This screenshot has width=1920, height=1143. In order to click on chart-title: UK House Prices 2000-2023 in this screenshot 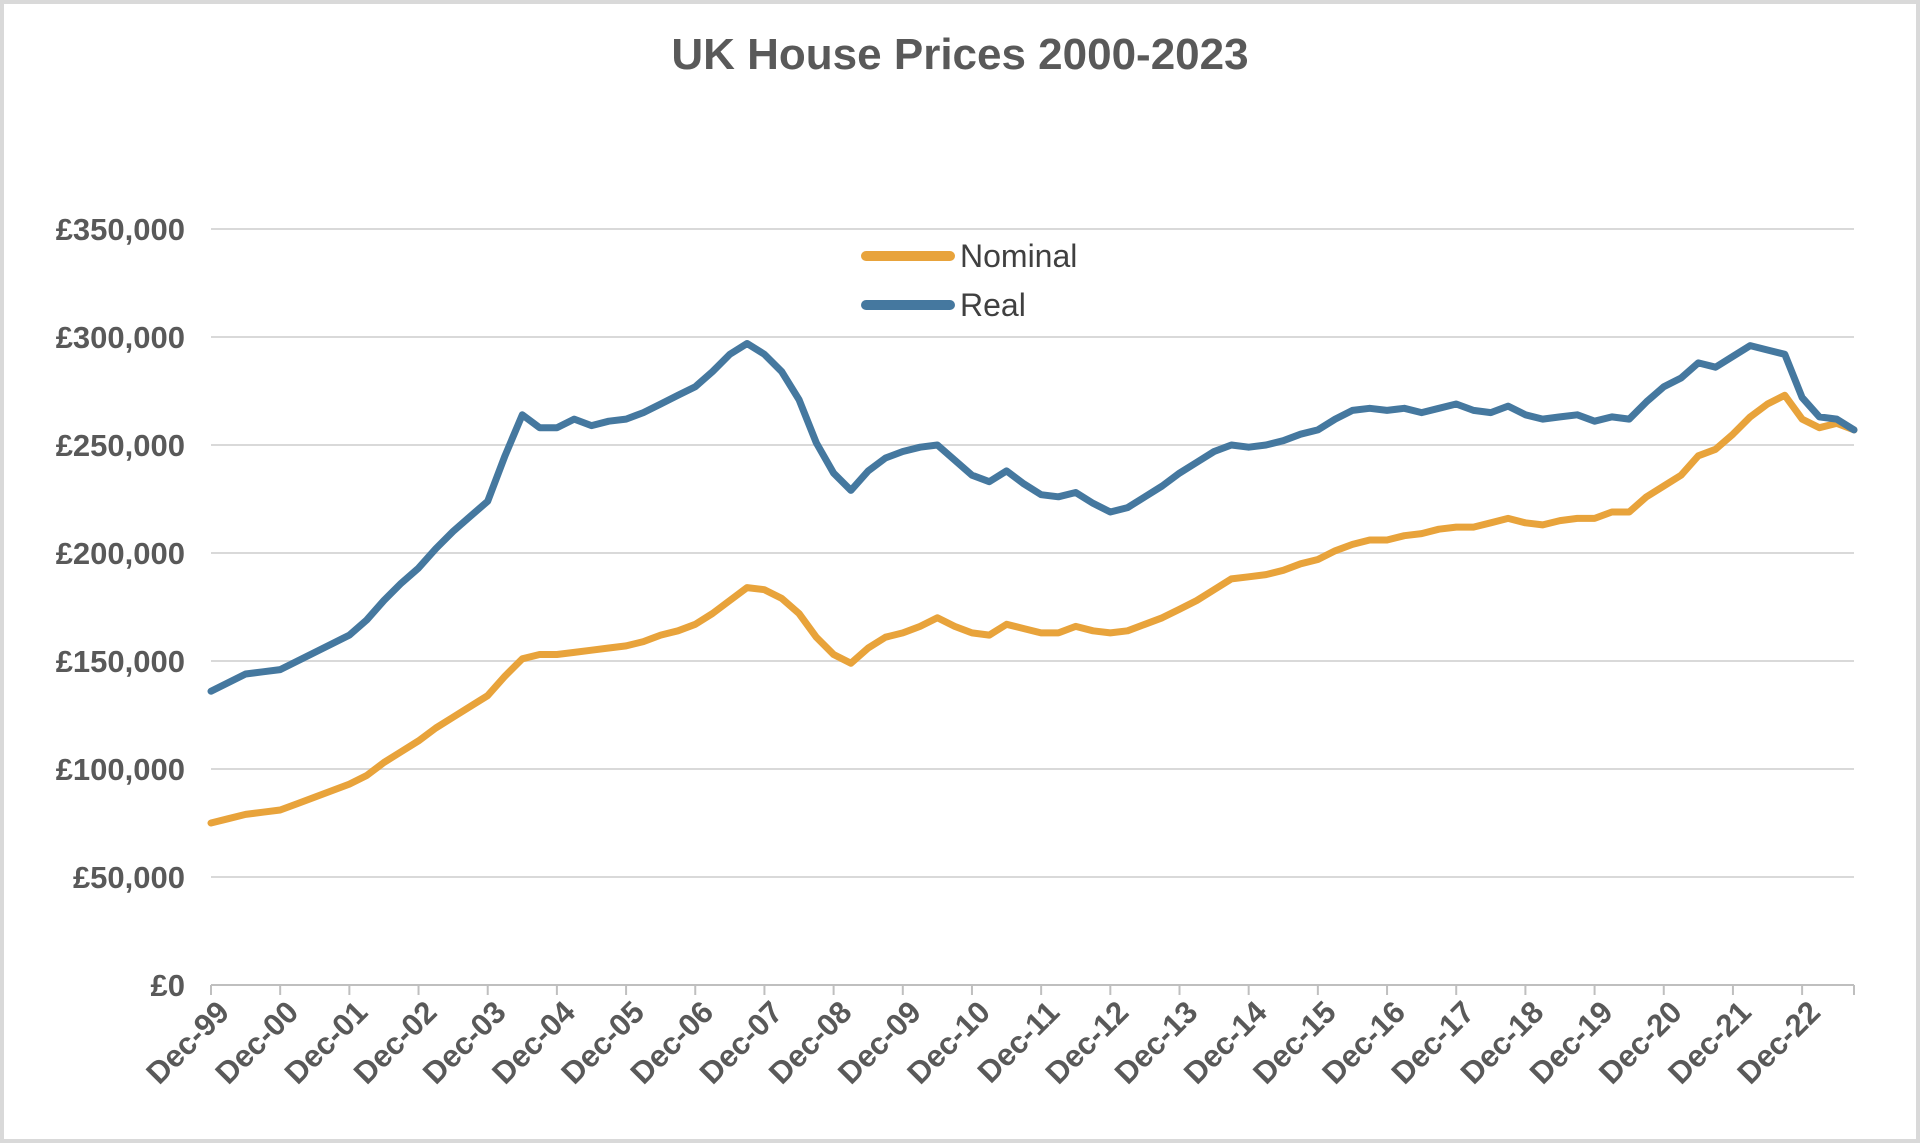, I will do `click(960, 54)`.